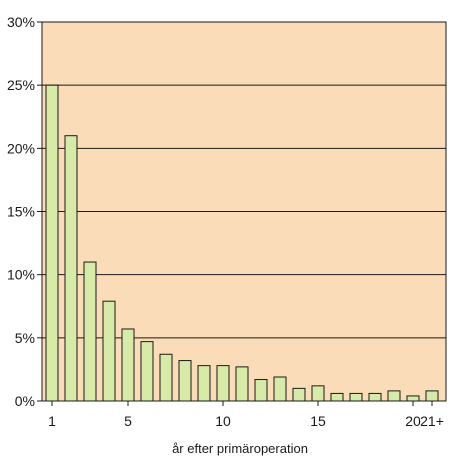 Image resolution: width=476 pixels, height=464 pixels. What do you see at coordinates (21, 212) in the screenshot?
I see `y-tick-label: 15%` at bounding box center [21, 212].